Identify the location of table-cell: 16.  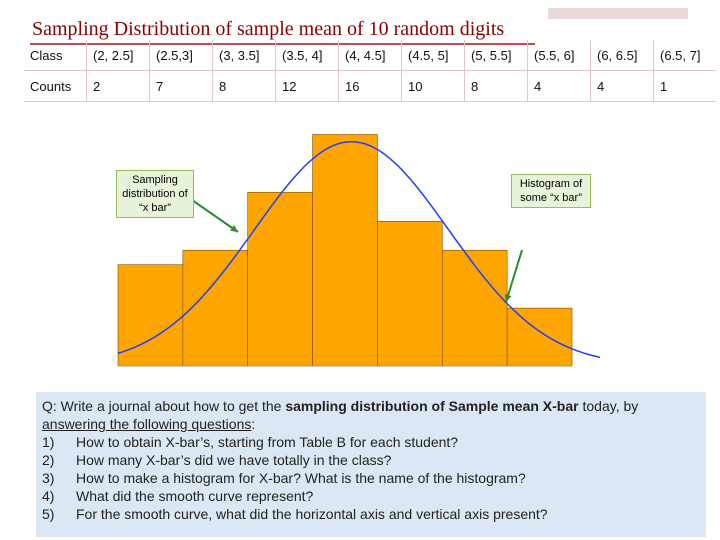
(370, 86).